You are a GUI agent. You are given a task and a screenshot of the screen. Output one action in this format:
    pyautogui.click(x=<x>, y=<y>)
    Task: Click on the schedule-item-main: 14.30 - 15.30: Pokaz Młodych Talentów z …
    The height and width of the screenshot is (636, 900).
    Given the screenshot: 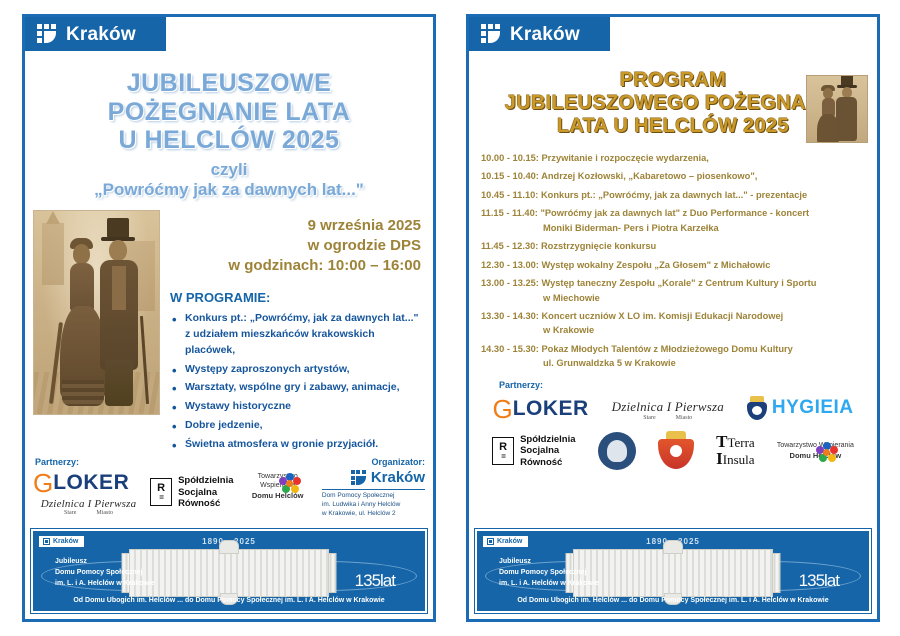 What is the action you would take?
    pyautogui.click(x=637, y=348)
    